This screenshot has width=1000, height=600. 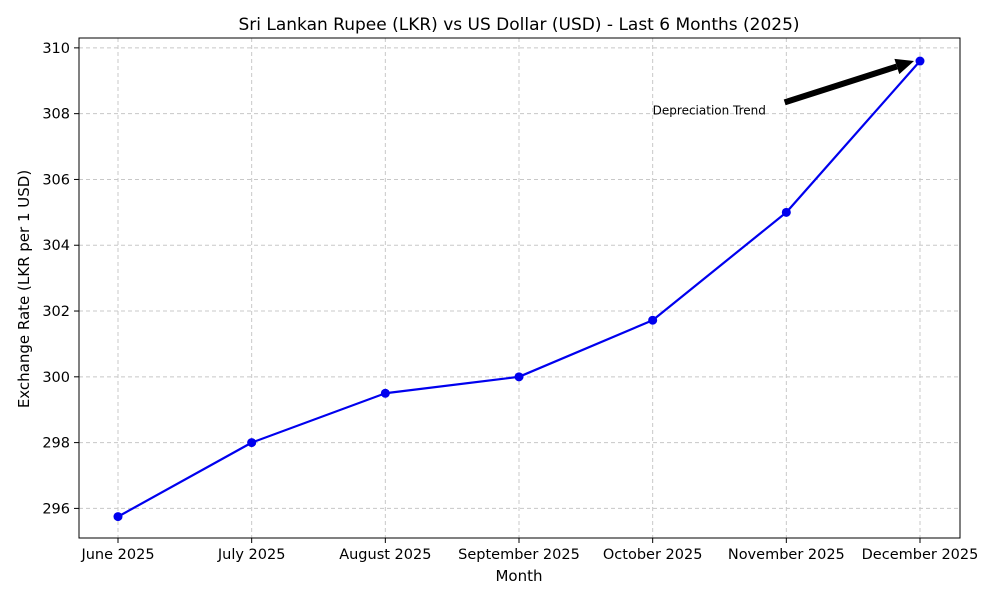 What do you see at coordinates (56, 509) in the screenshot?
I see `y-tick-label: 296` at bounding box center [56, 509].